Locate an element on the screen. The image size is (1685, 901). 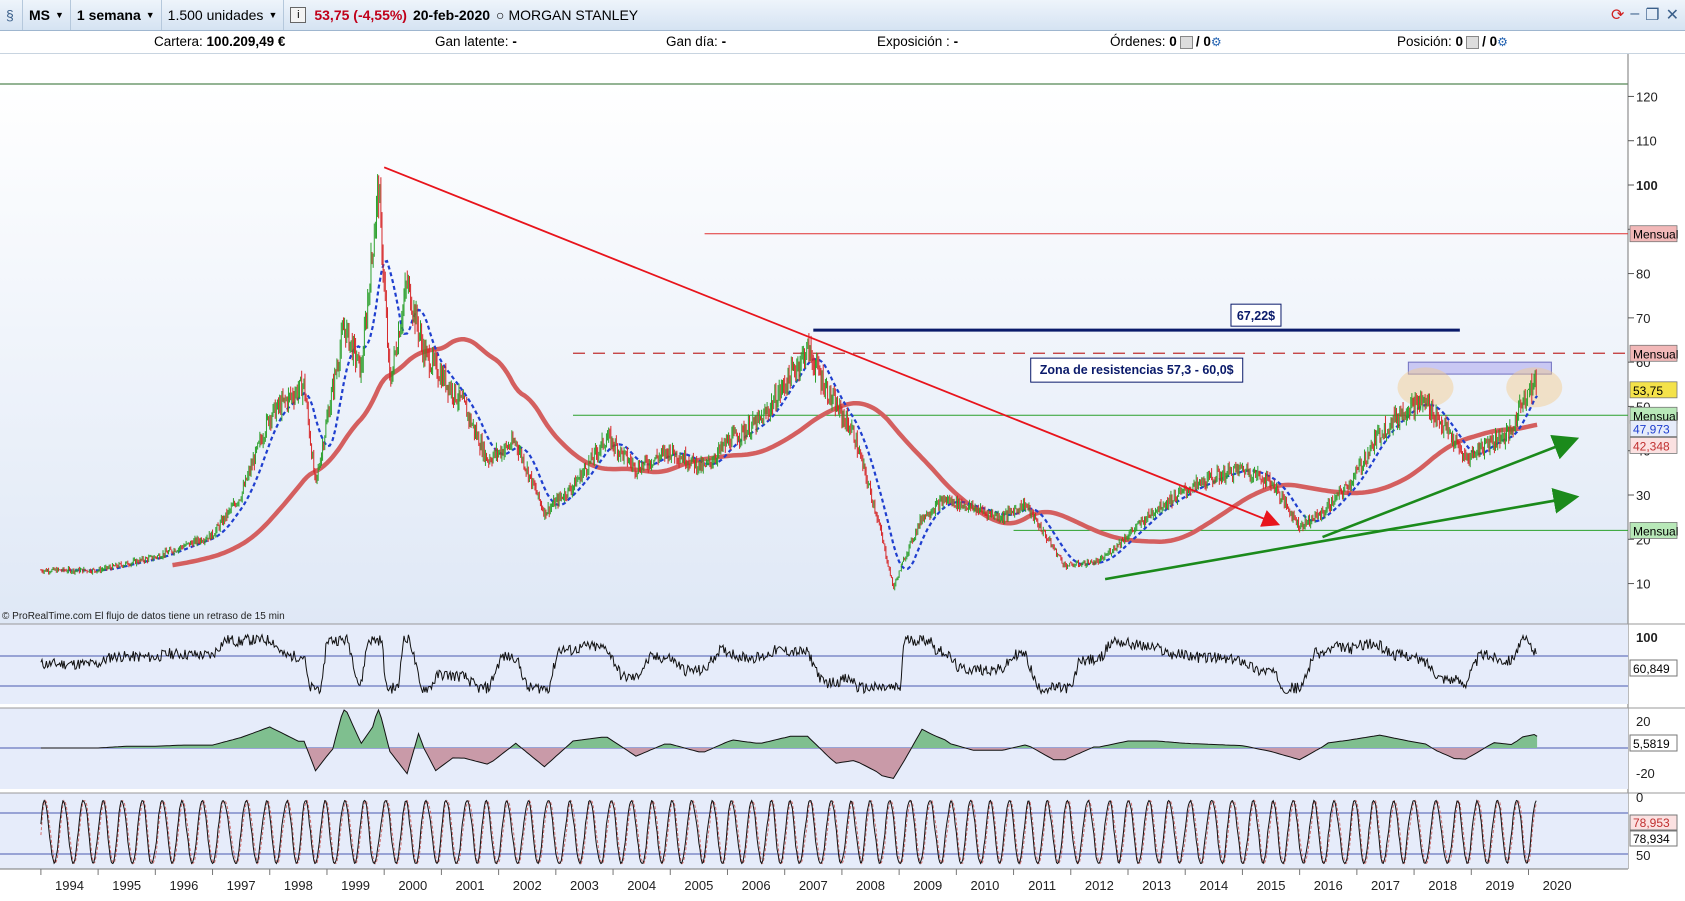
period-label: 1 semana is located at coordinates (108, 15).